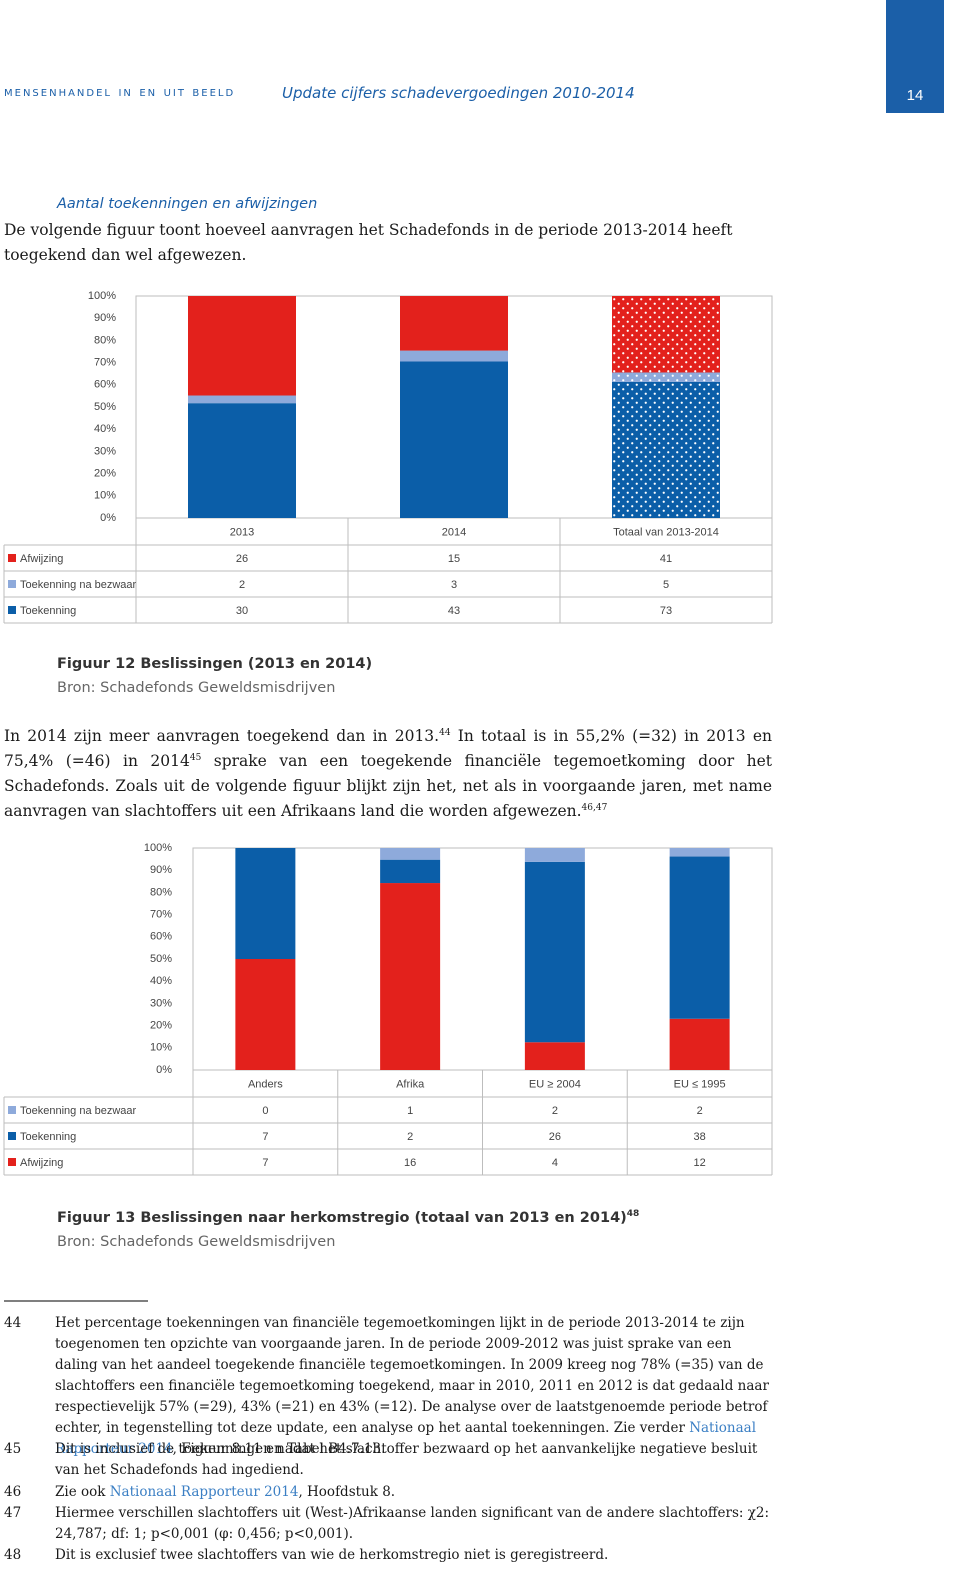  I want to click on table-value: 15, so click(454, 559).